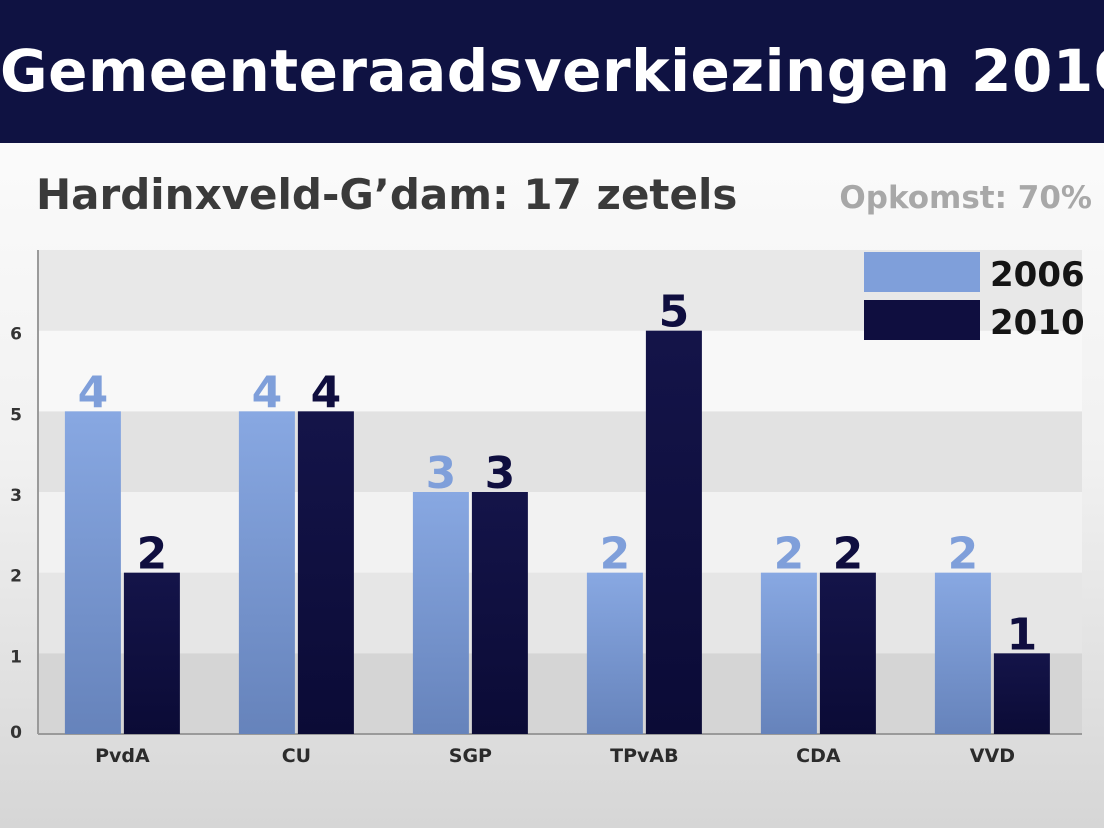  I want to click on x-tick-label: CDA, so click(818, 756).